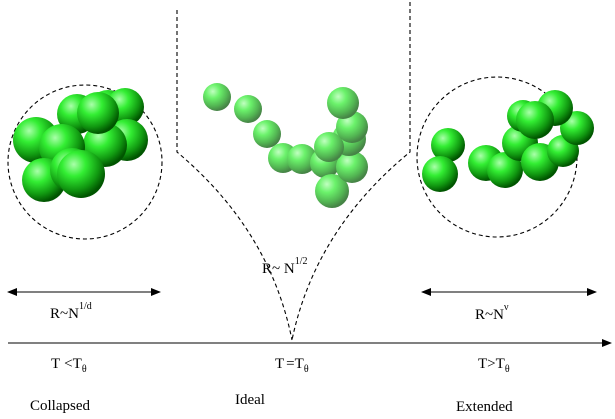 This screenshot has height=419, width=615. What do you see at coordinates (250, 400) in the screenshot?
I see `ideal-phase-label: Ideal` at bounding box center [250, 400].